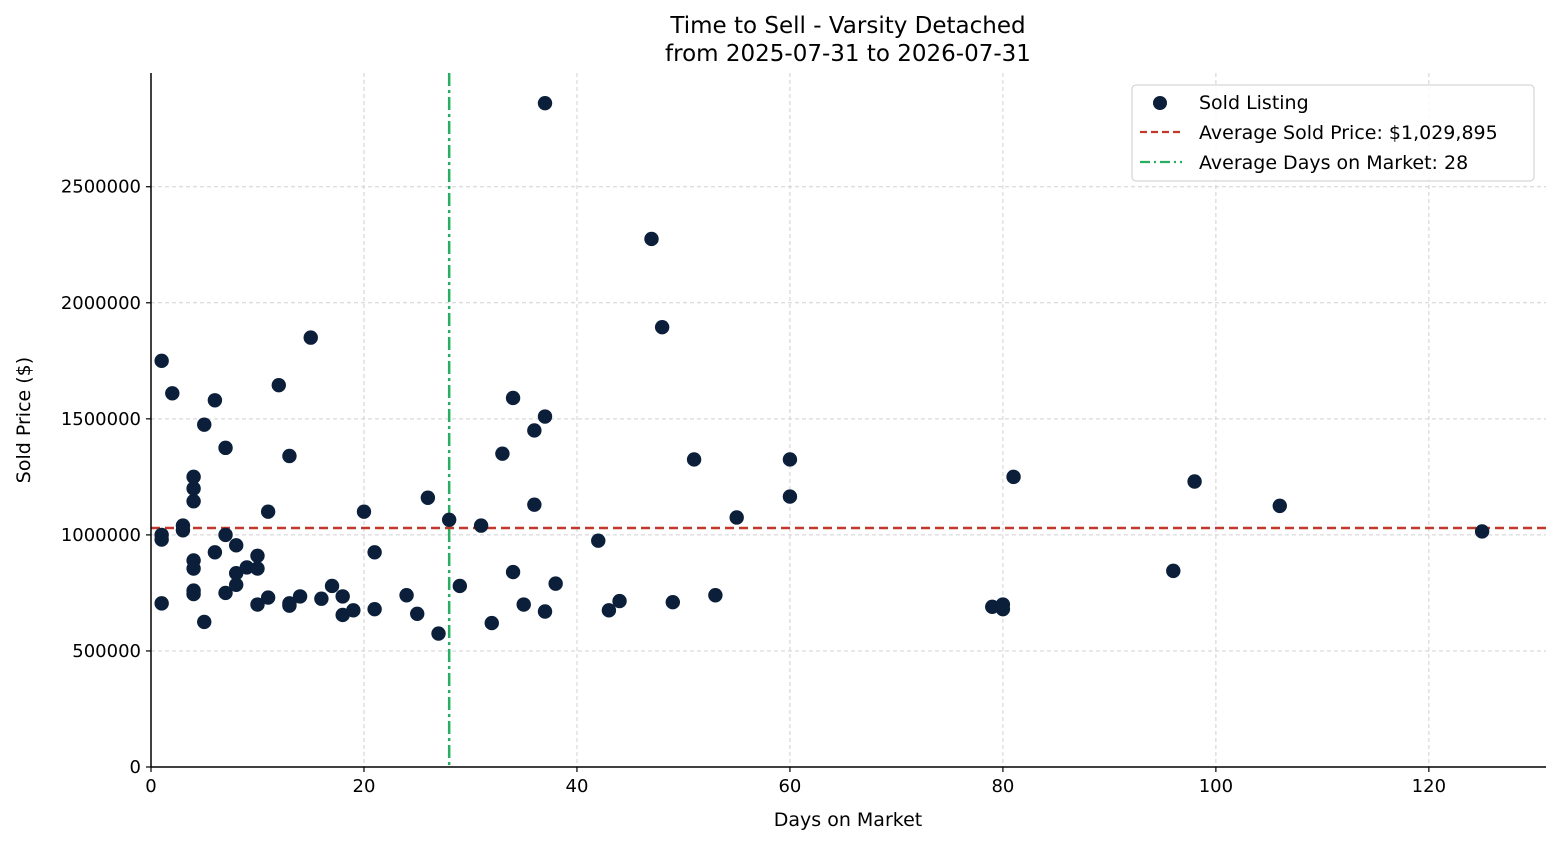 This screenshot has height=845, width=1560. What do you see at coordinates (24, 420) in the screenshot?
I see `y-axis-label: Sold Price ($)` at bounding box center [24, 420].